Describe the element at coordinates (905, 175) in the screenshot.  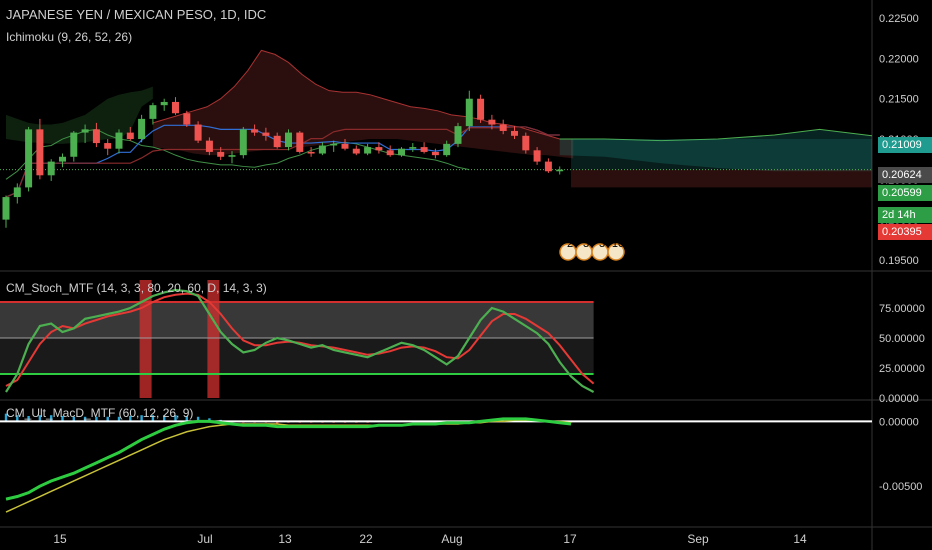
I see `price-tag-last: 0.20624` at that location.